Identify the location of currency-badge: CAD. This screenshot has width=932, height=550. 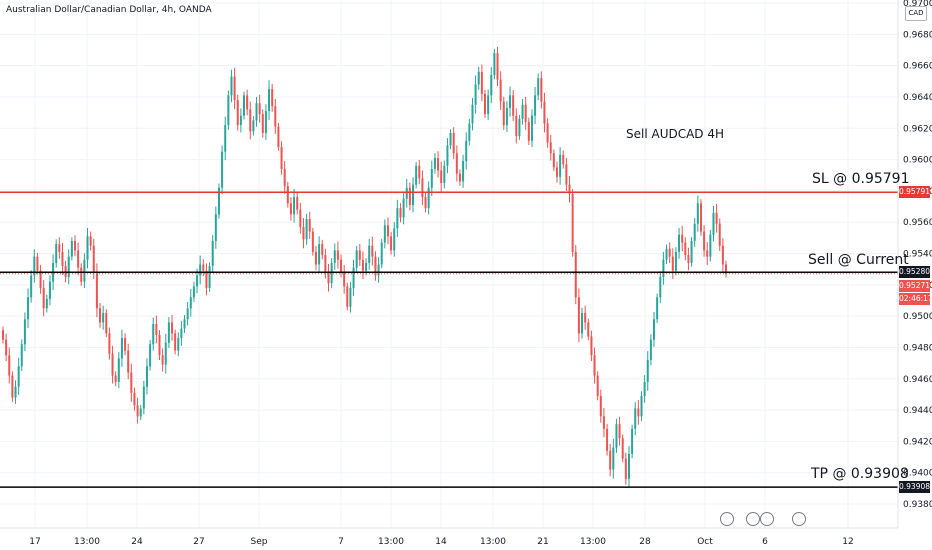
(916, 13).